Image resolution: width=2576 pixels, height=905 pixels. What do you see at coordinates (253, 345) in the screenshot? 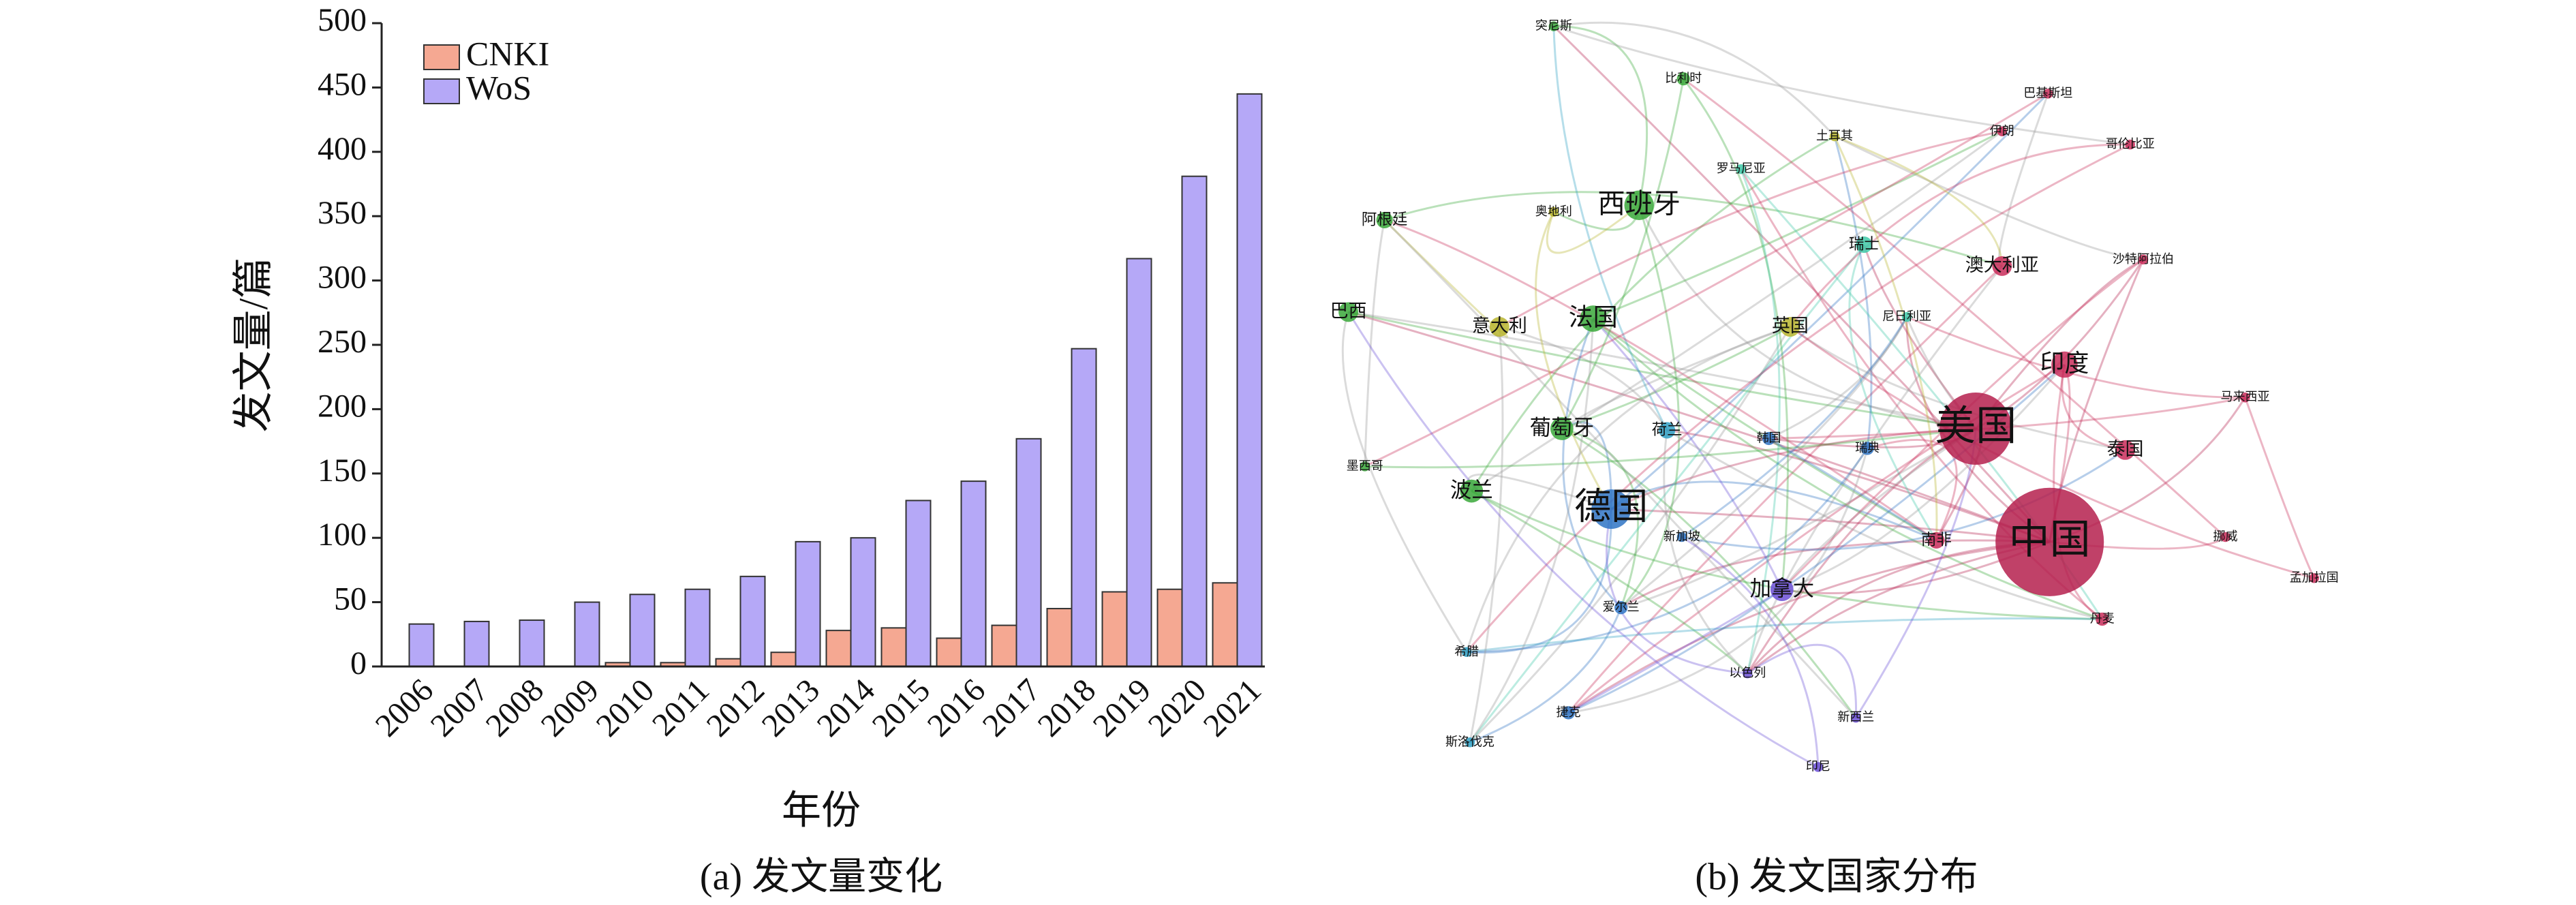
I see `y-axis-label: 发文量/篇` at bounding box center [253, 345].